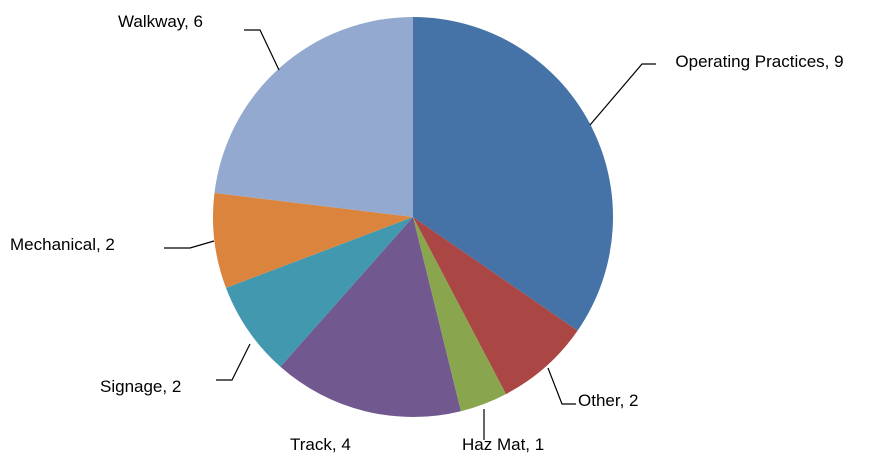 Image resolution: width=881 pixels, height=461 pixels. What do you see at coordinates (503, 444) in the screenshot?
I see `data-label: Haz Mat, 1` at bounding box center [503, 444].